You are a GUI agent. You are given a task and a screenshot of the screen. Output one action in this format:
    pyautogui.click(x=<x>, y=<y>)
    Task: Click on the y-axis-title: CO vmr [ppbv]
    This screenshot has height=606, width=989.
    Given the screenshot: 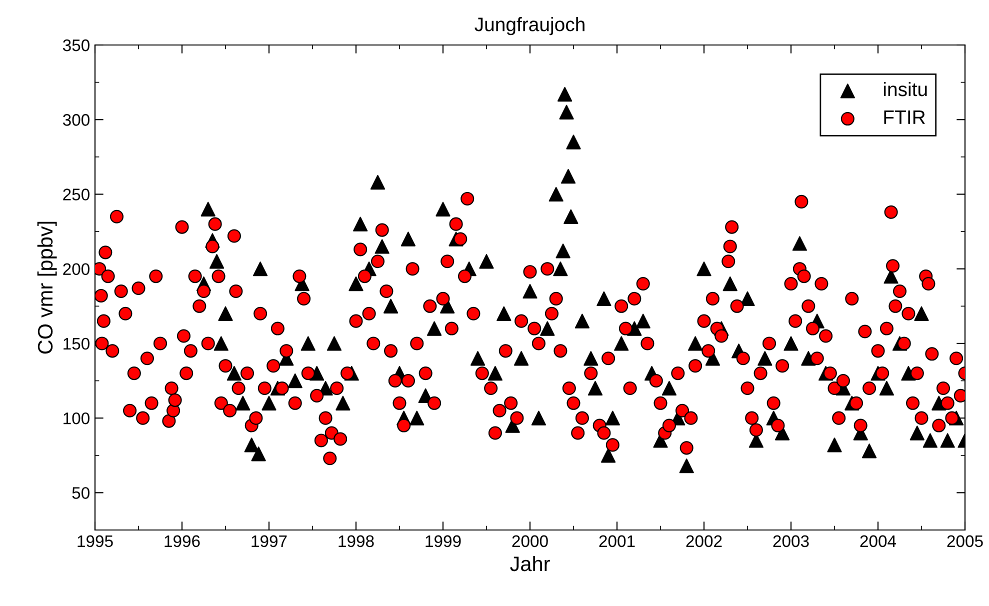 What is the action you would take?
    pyautogui.click(x=47, y=288)
    